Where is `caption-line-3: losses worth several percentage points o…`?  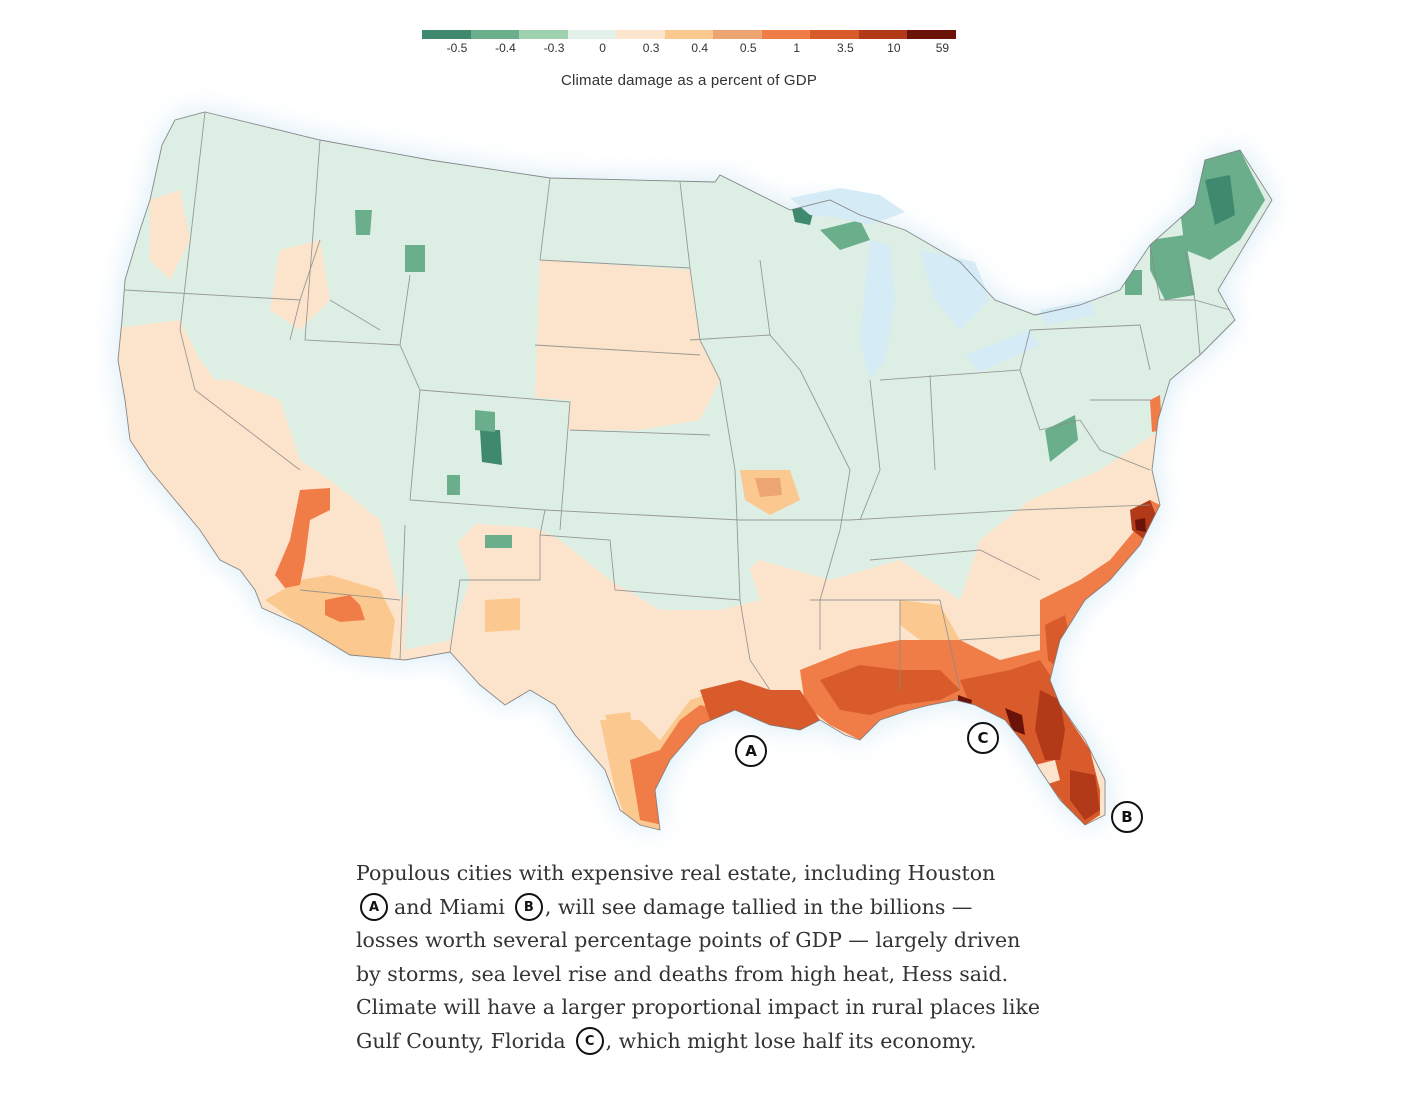
caption-line-3: losses worth several percentage points o… is located at coordinates (688, 940).